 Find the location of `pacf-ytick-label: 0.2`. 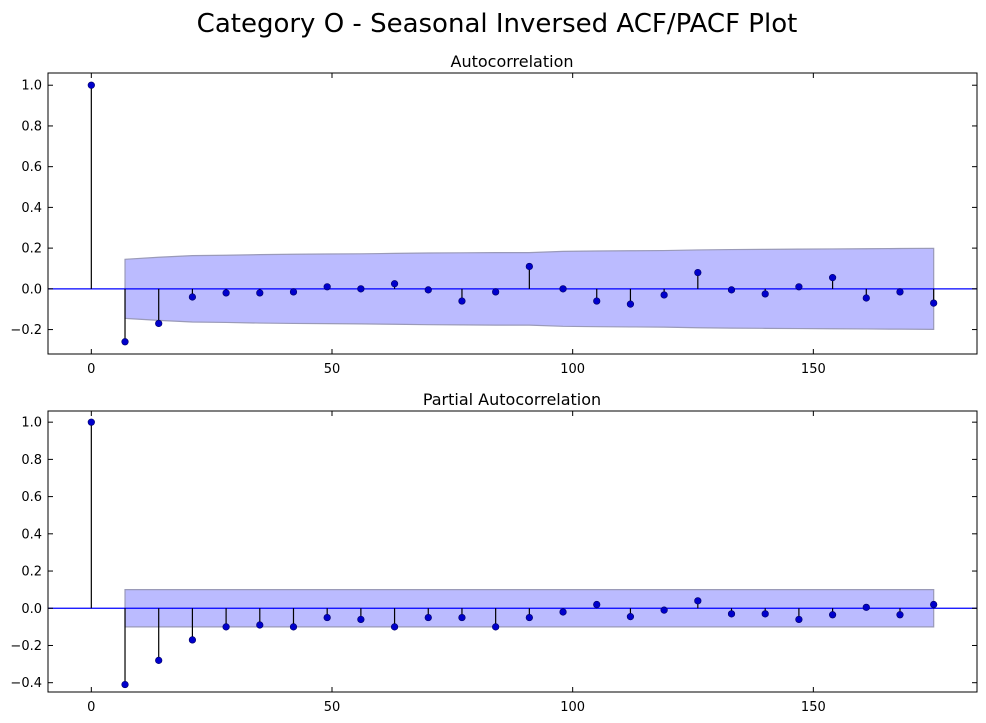

pacf-ytick-label: 0.2 is located at coordinates (31, 572).